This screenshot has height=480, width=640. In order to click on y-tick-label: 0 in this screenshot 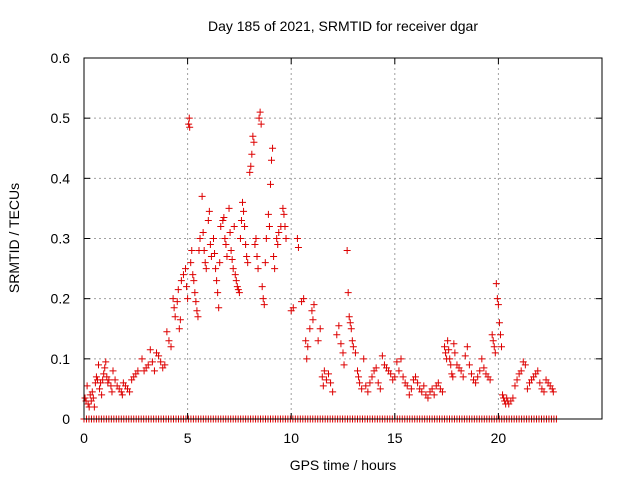, I will do `click(66, 419)`.